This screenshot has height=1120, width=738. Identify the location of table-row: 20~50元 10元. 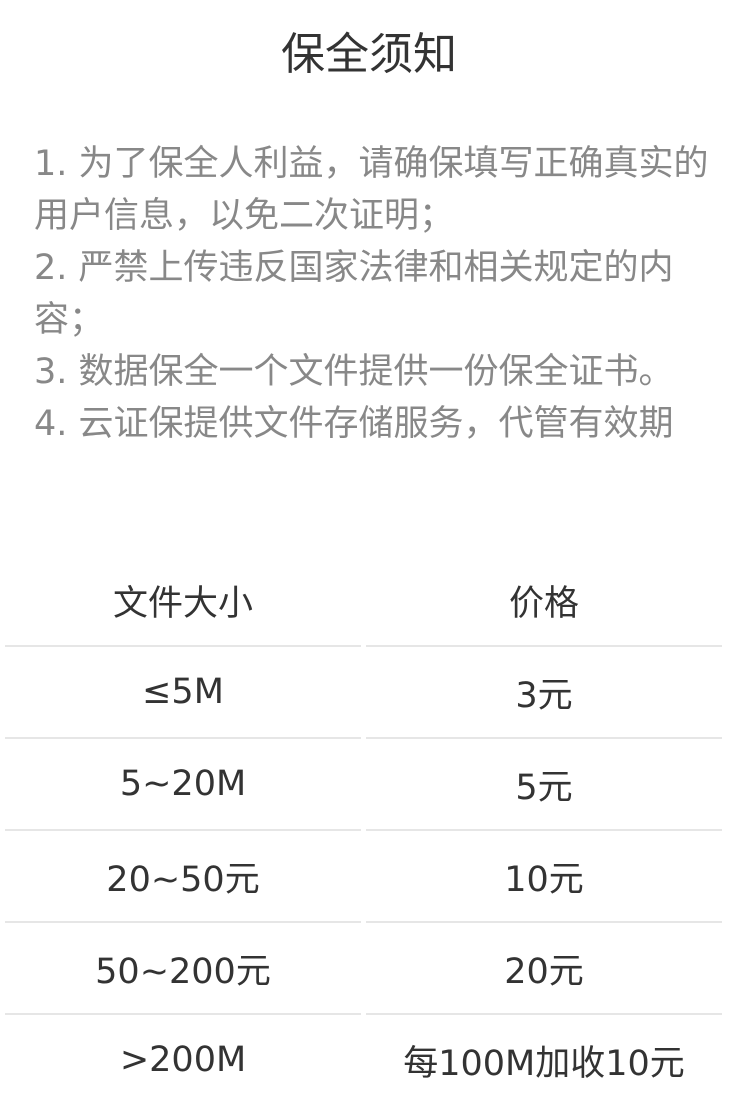
(363, 877).